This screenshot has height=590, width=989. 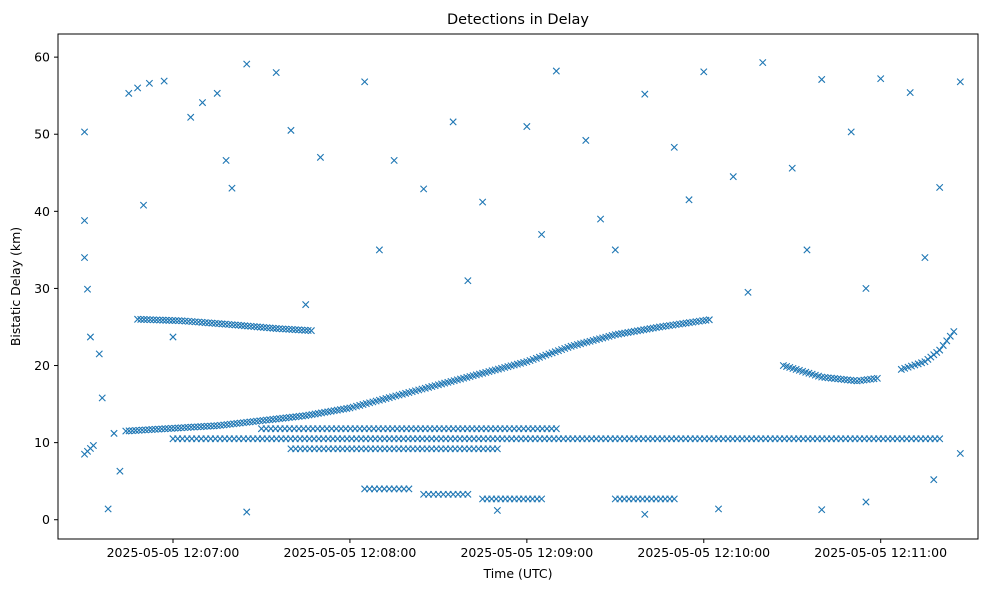 What do you see at coordinates (42, 134) in the screenshot?
I see `y-tick-label: 50` at bounding box center [42, 134].